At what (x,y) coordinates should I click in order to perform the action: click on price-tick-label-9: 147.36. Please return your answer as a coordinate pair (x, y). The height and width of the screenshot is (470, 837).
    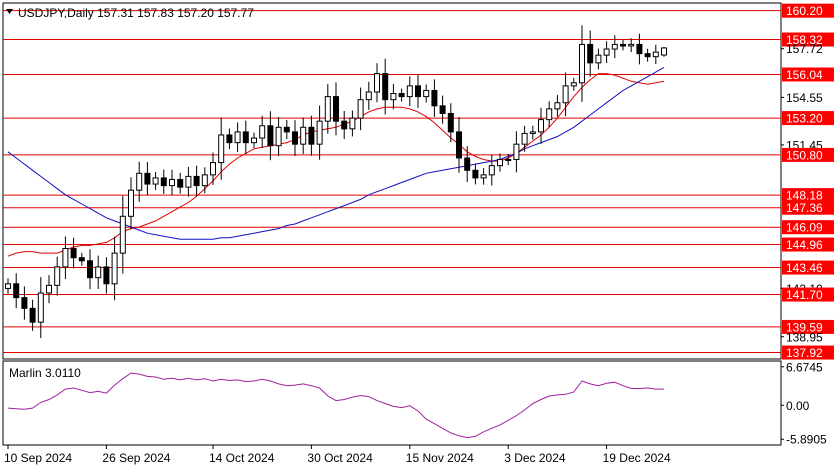
    Looking at the image, I should click on (804, 208).